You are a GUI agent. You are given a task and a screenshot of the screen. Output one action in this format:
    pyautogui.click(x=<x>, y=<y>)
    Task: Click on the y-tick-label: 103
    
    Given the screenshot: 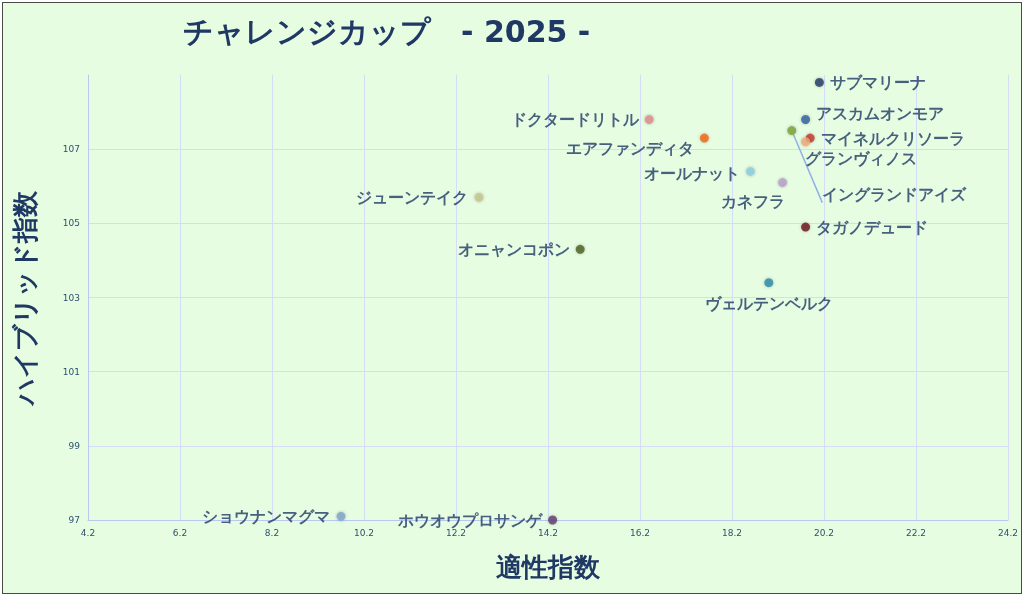 What is the action you would take?
    pyautogui.click(x=71, y=297)
    